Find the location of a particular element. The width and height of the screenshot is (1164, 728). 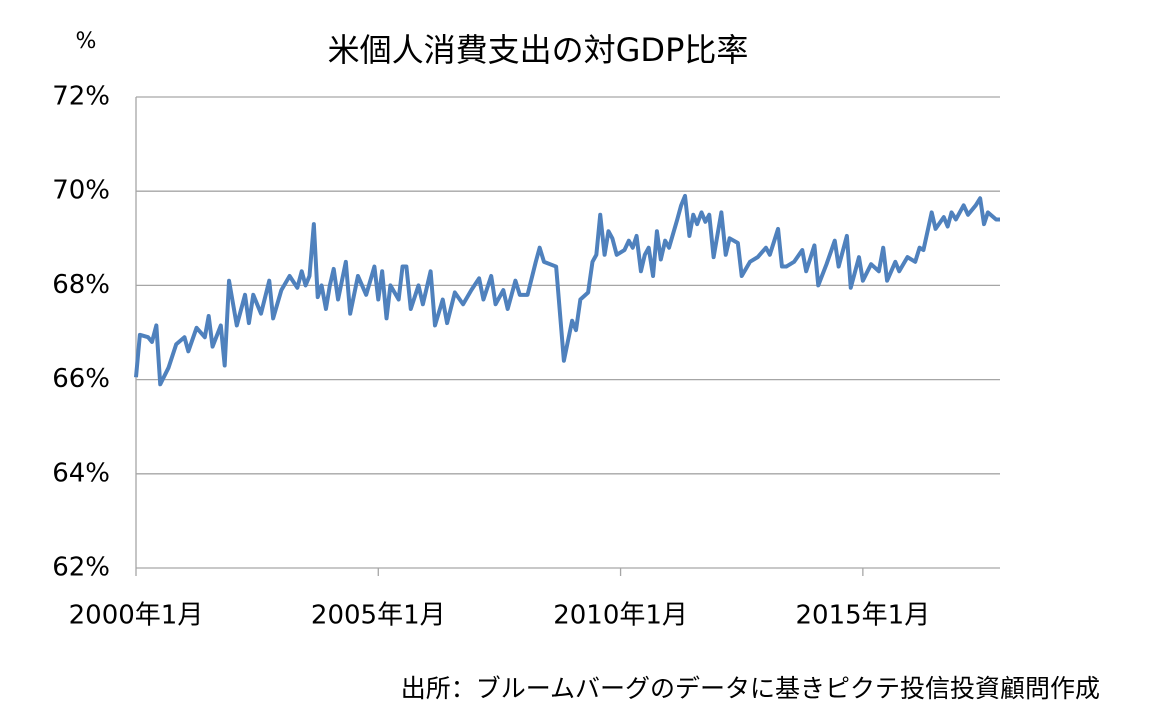

y-tick-label: 64% is located at coordinates (81, 473).